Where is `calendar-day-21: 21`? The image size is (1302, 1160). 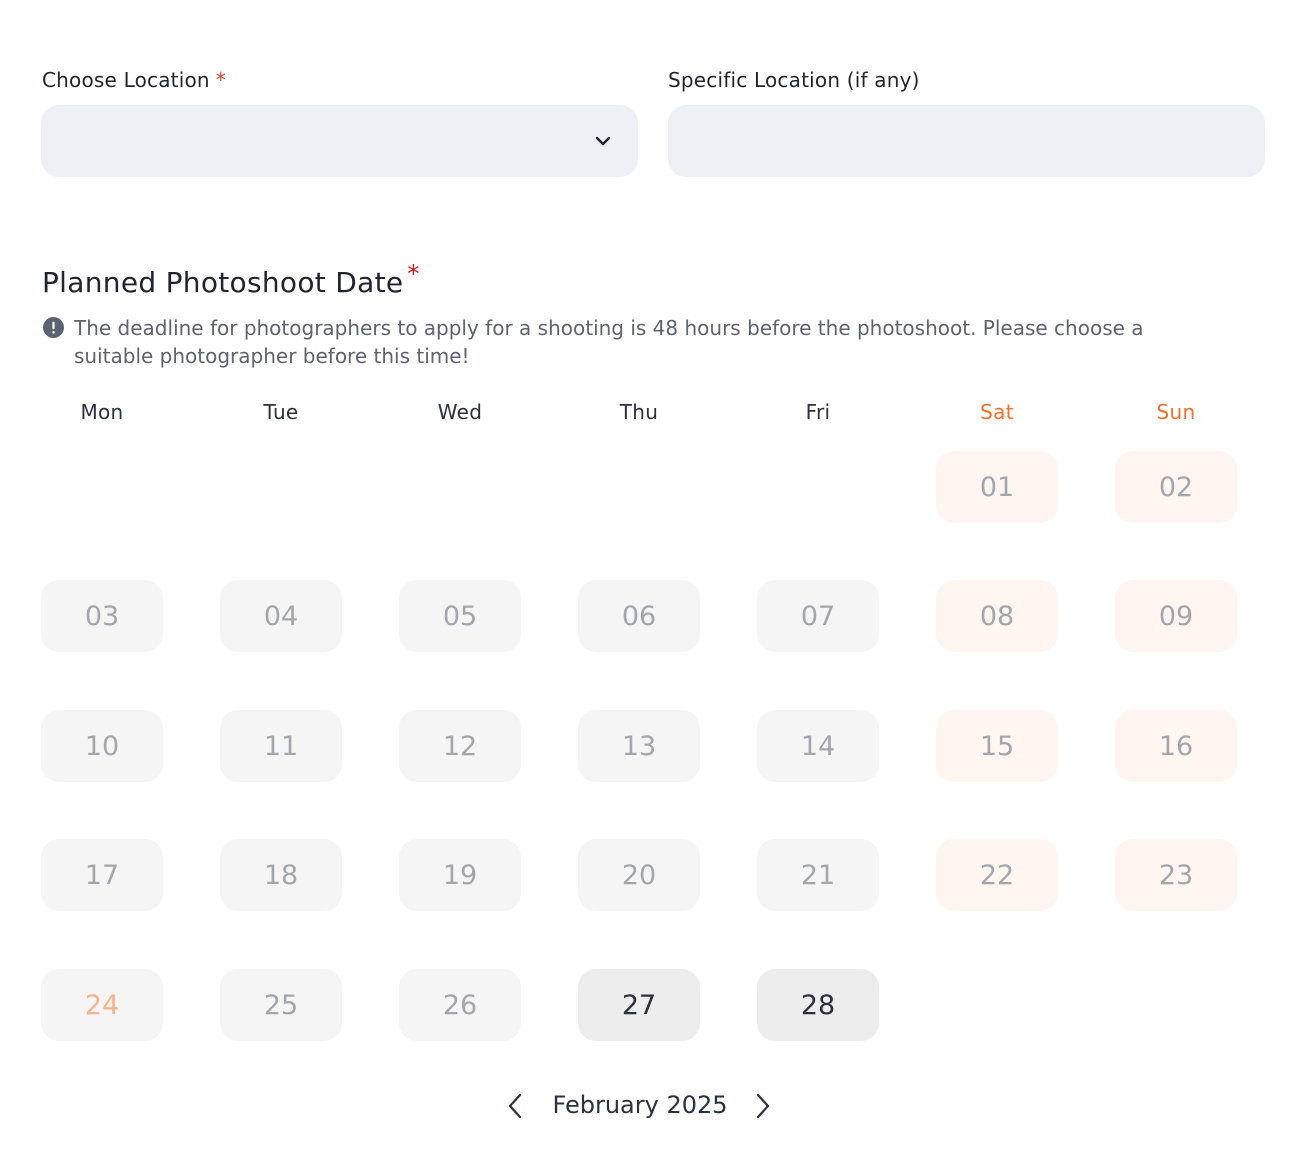
calendar-day-21: 21 is located at coordinates (818, 875).